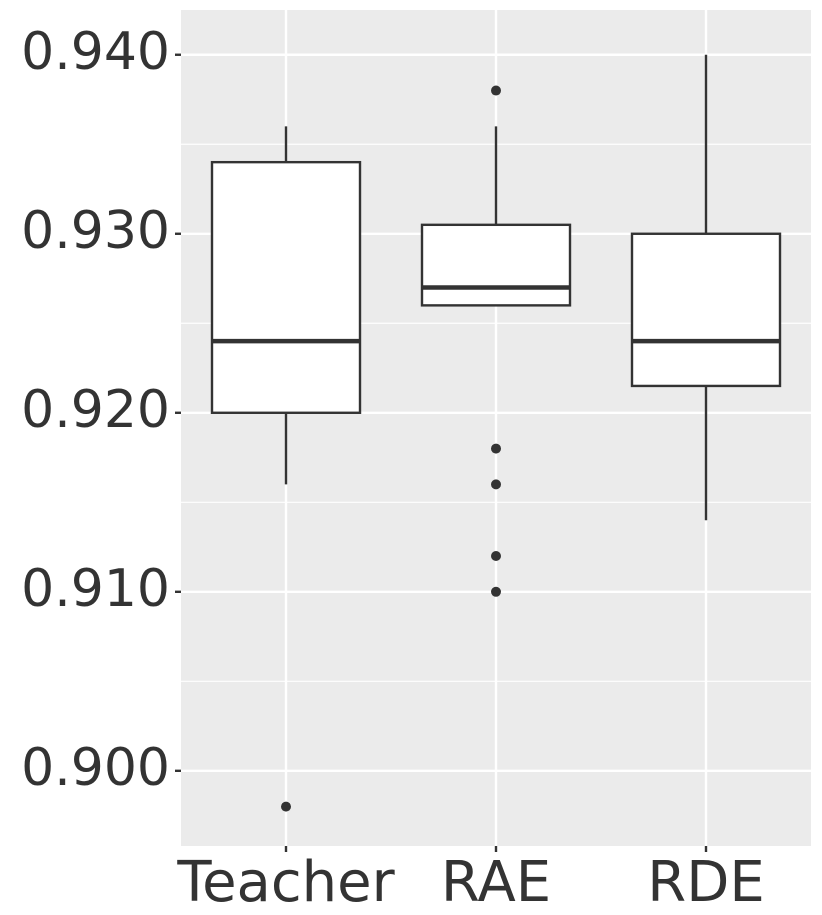 This screenshot has height=915, width=822. I want to click on y-tick-label: 0.900, so click(95, 768).